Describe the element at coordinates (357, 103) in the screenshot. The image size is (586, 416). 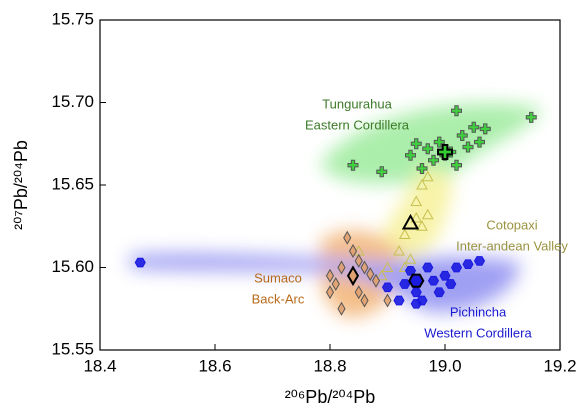
I see `series-annotation: Tungurahua` at that location.